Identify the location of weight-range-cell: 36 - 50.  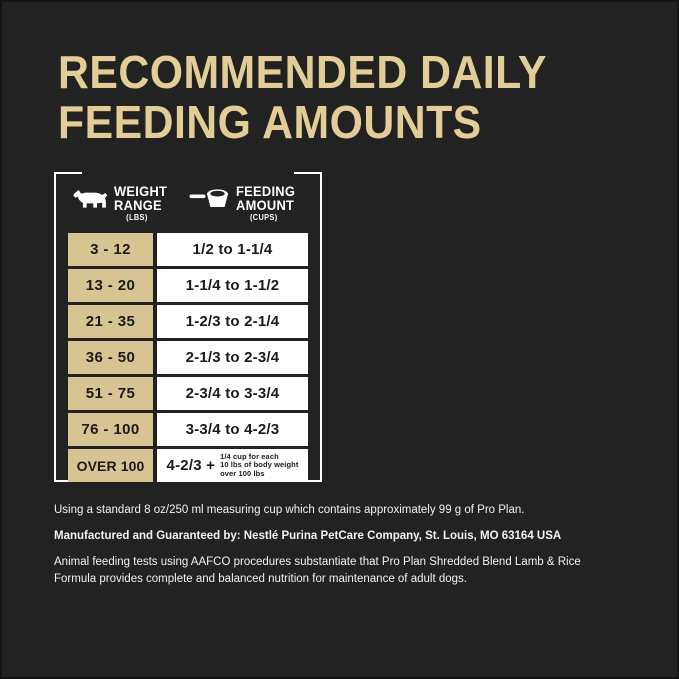
(110, 357).